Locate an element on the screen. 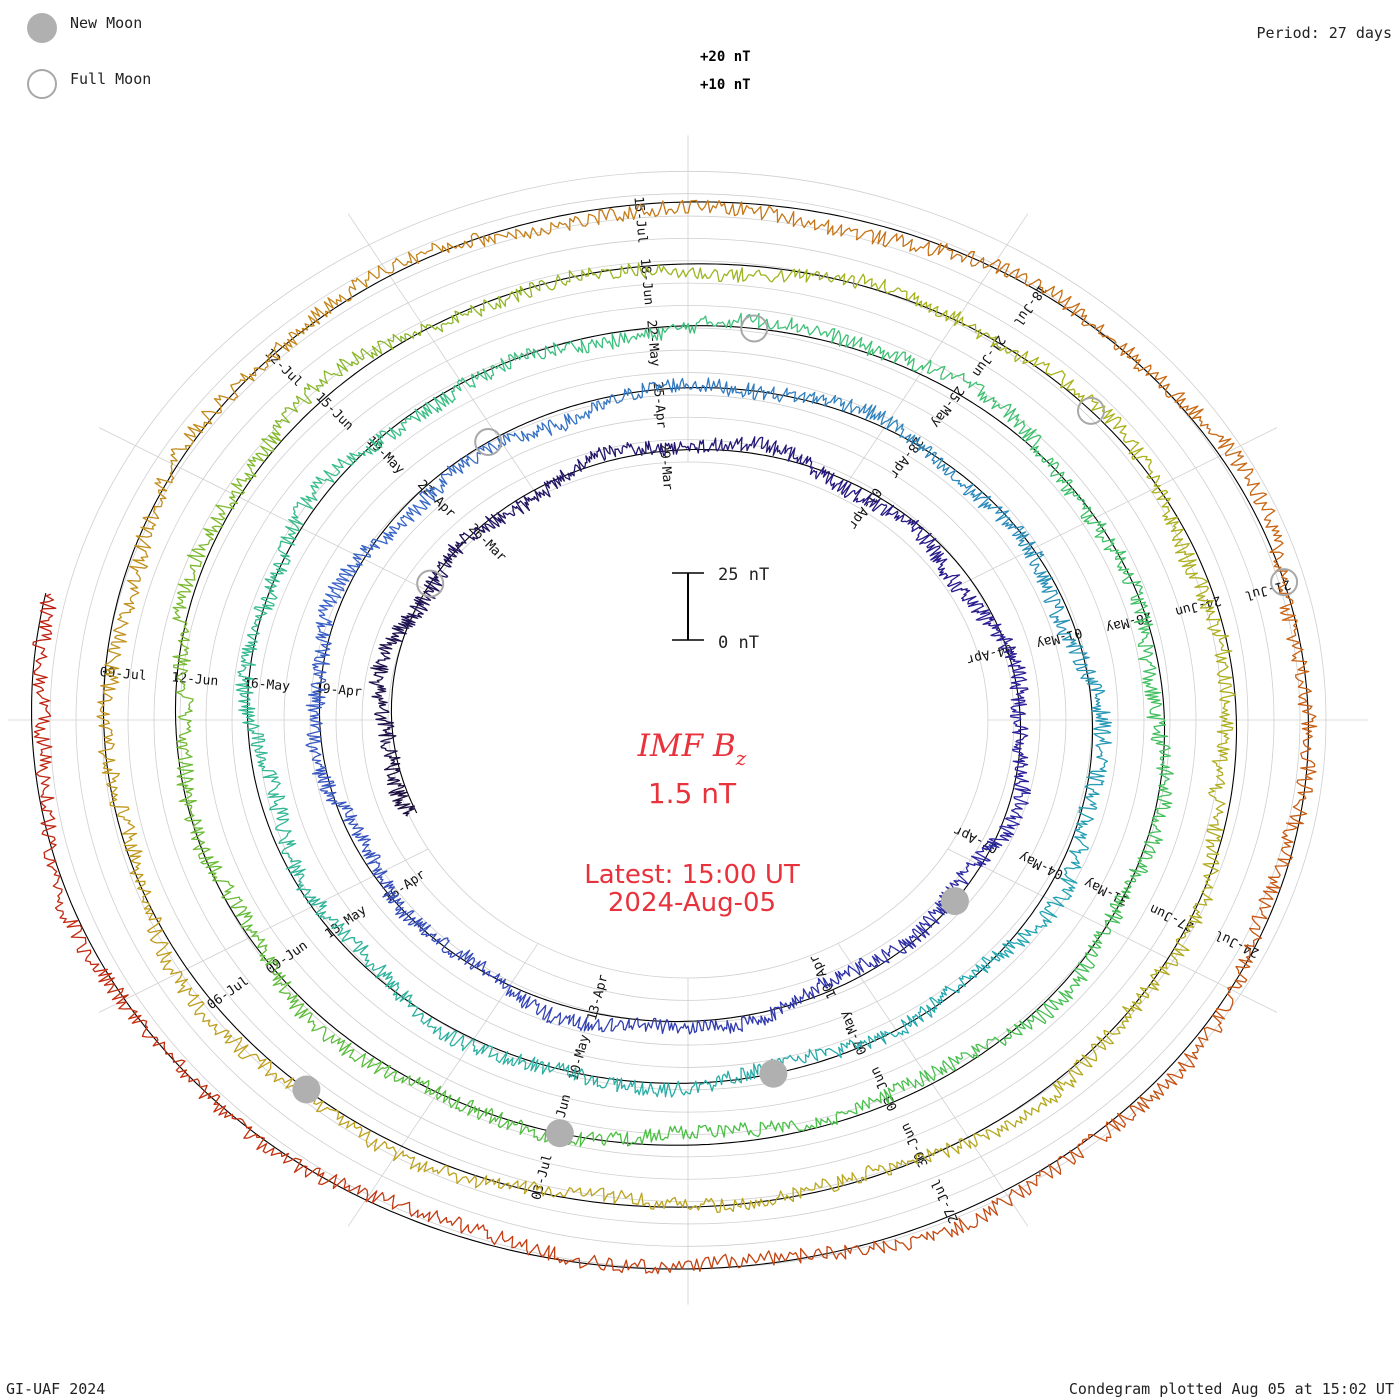 The image size is (1400, 1400). new-moon-icon is located at coordinates (42, 28).